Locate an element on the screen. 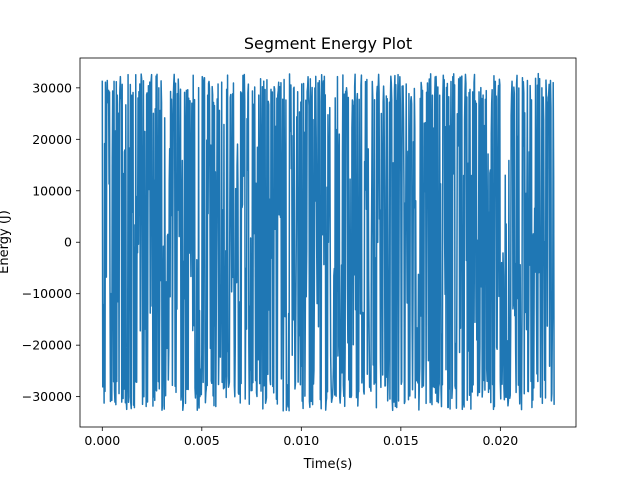  x-tick-label: 0.010 is located at coordinates (301, 440).